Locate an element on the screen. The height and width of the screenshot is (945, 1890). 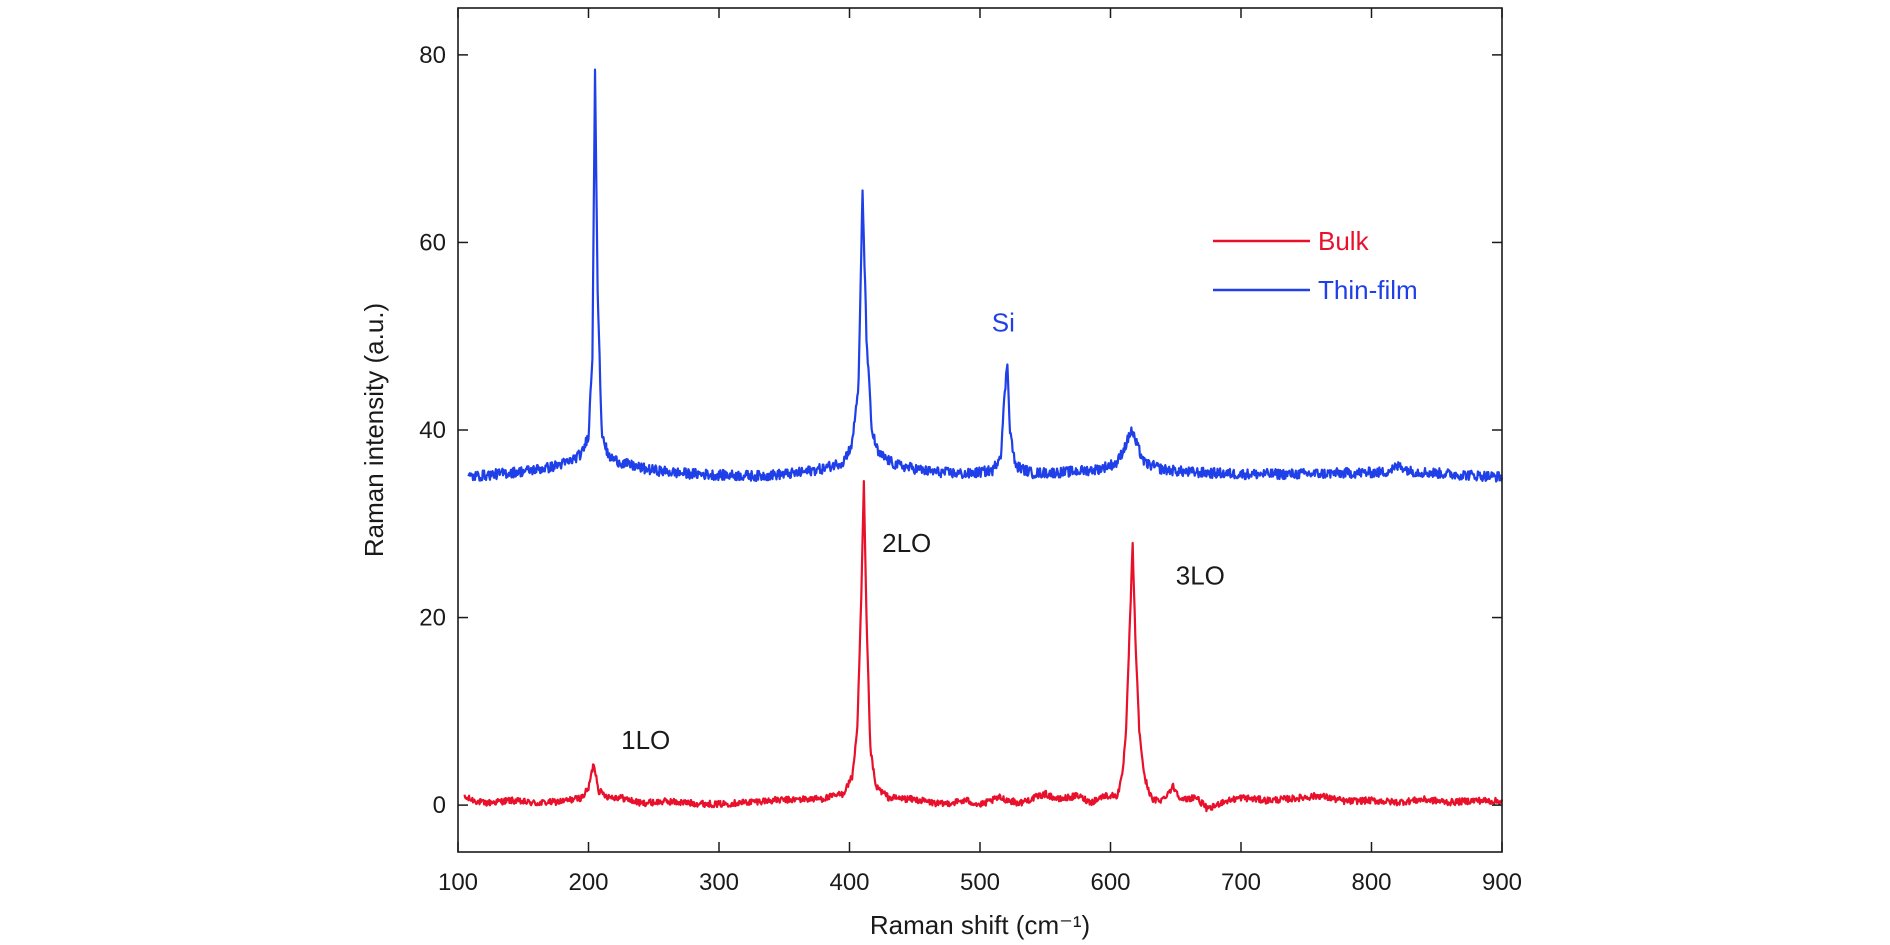
x-tick-label: 100 is located at coordinates (458, 882).